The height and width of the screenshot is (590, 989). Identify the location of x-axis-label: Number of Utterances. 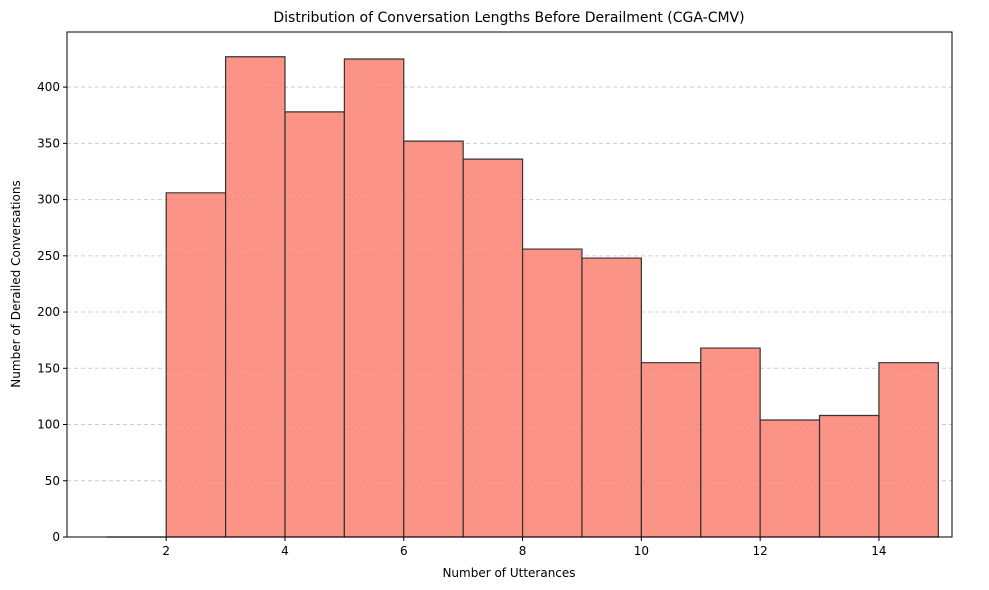
(508, 573).